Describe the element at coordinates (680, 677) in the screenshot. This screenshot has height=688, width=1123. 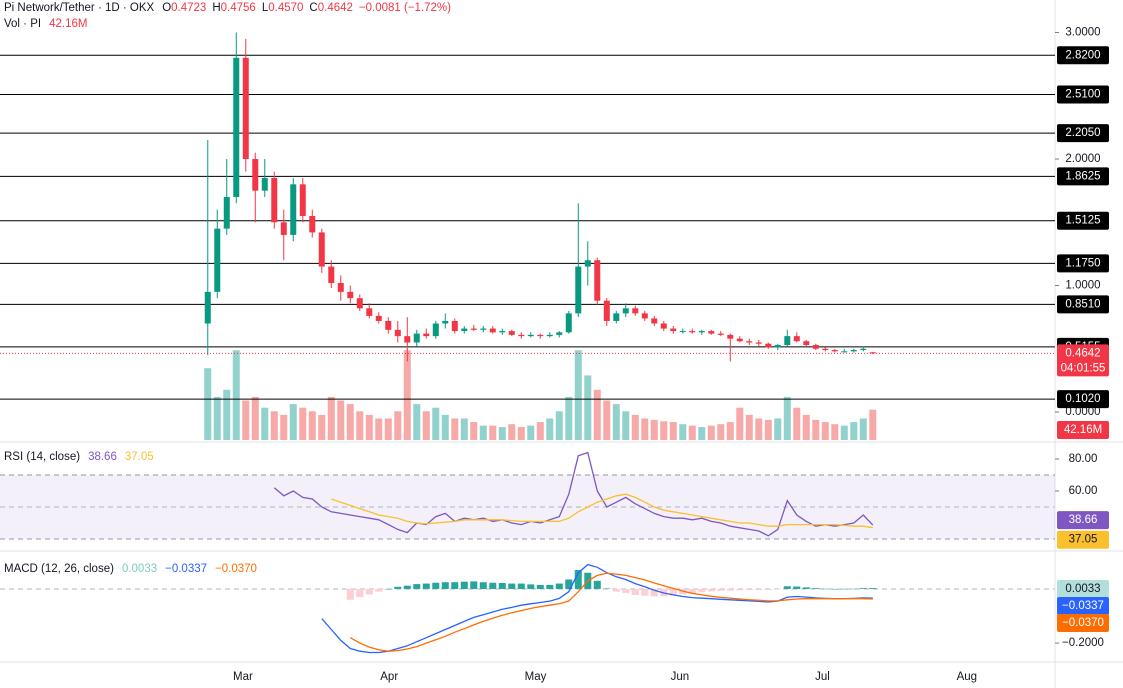
I see `x-tick-label: Jun` at that location.